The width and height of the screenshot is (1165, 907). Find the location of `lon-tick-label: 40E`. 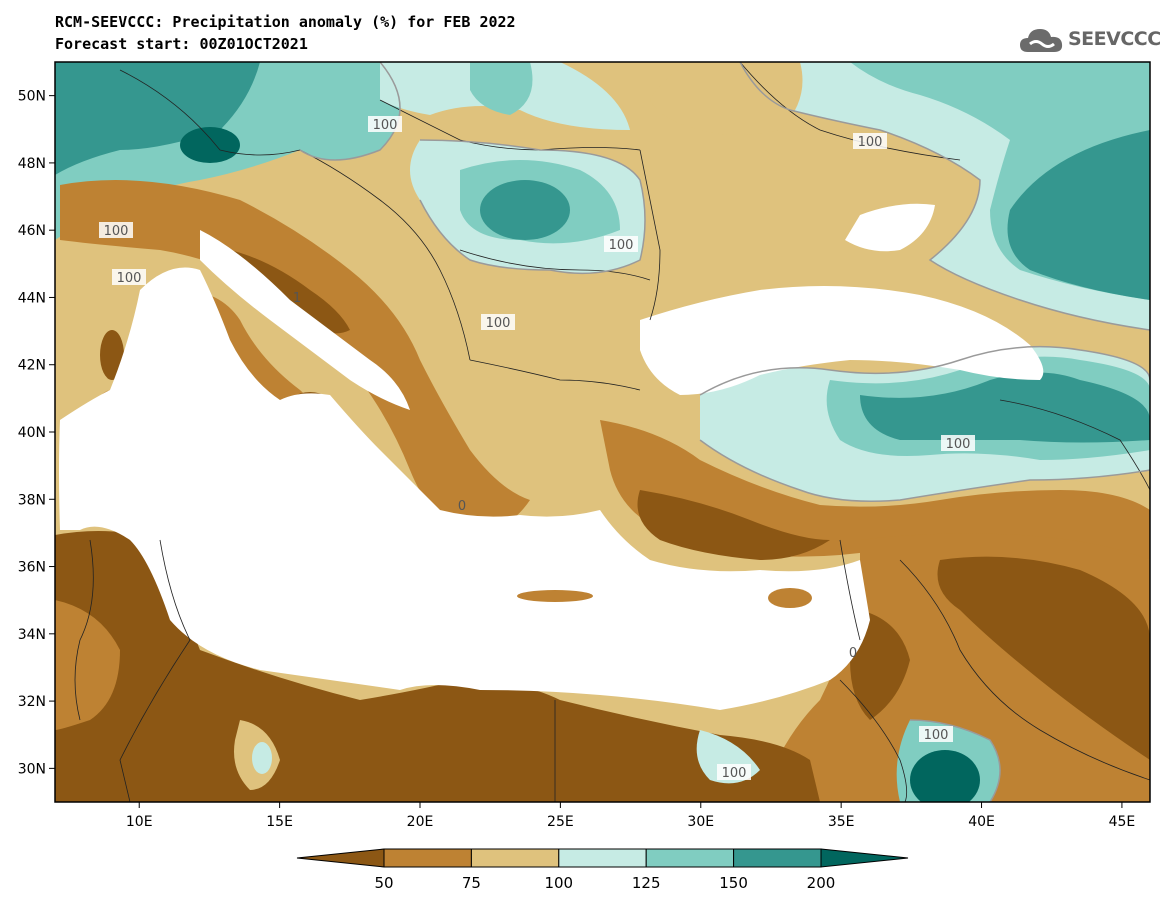

lon-tick-label: 40E is located at coordinates (981, 822).